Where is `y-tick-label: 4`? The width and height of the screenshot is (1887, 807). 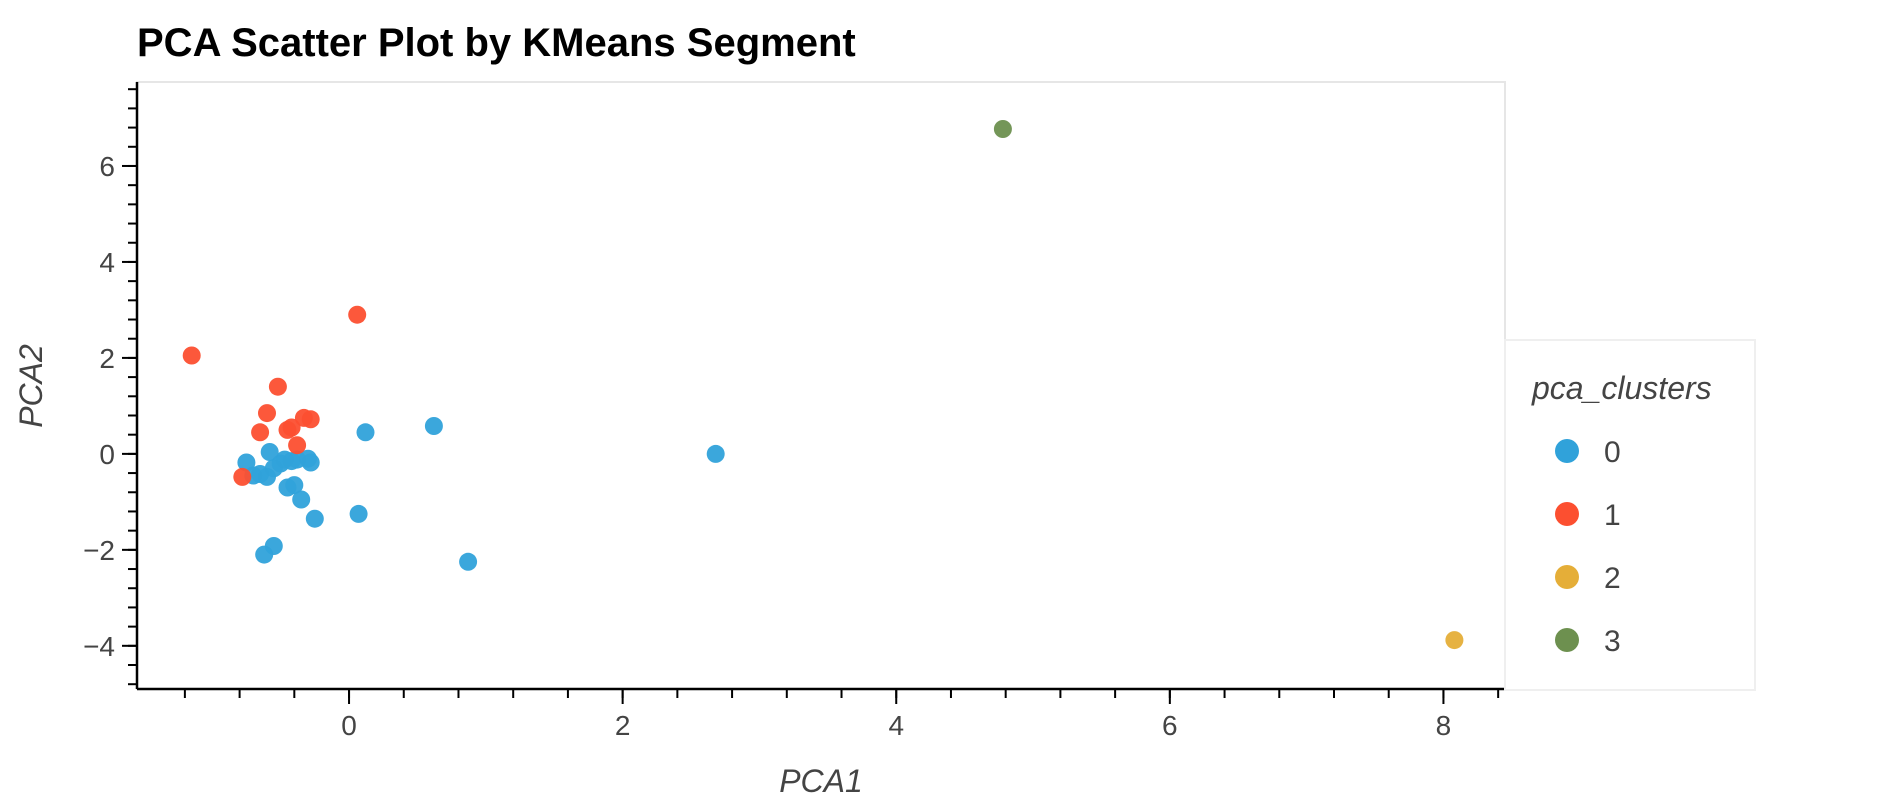 y-tick-label: 4 is located at coordinates (107, 262).